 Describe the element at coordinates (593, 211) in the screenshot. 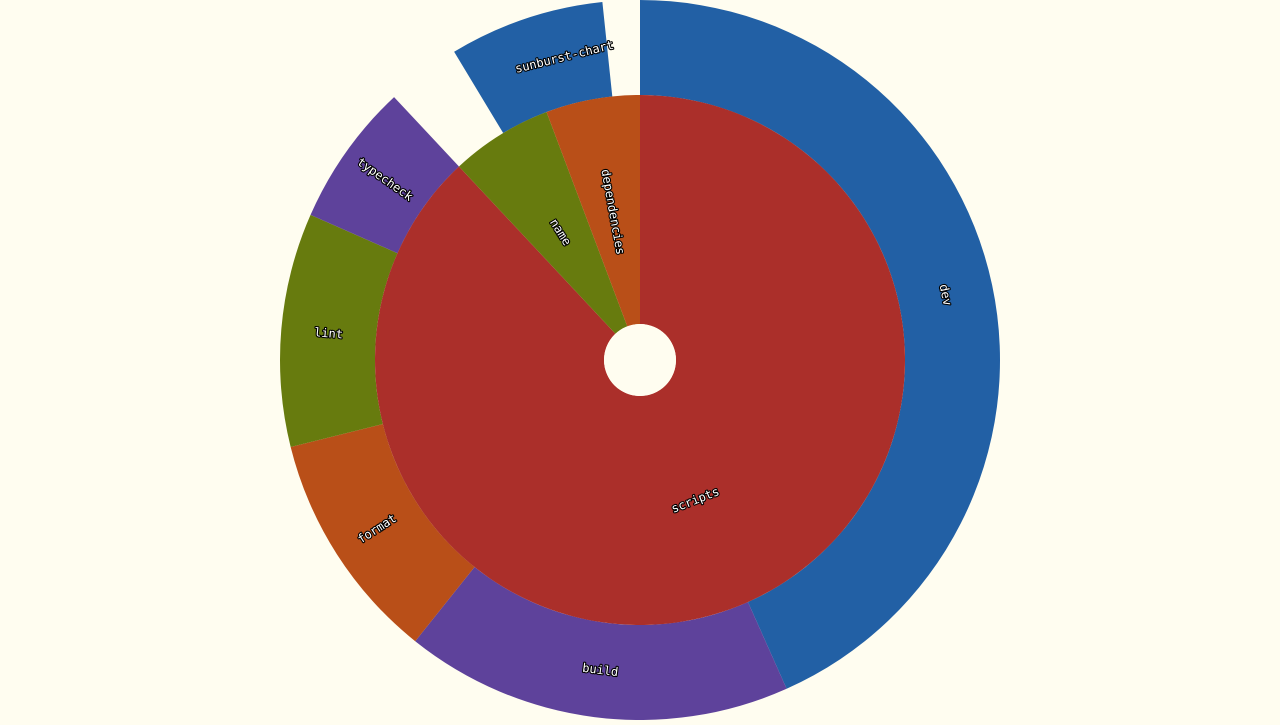

I see `arc-dependencies` at that location.